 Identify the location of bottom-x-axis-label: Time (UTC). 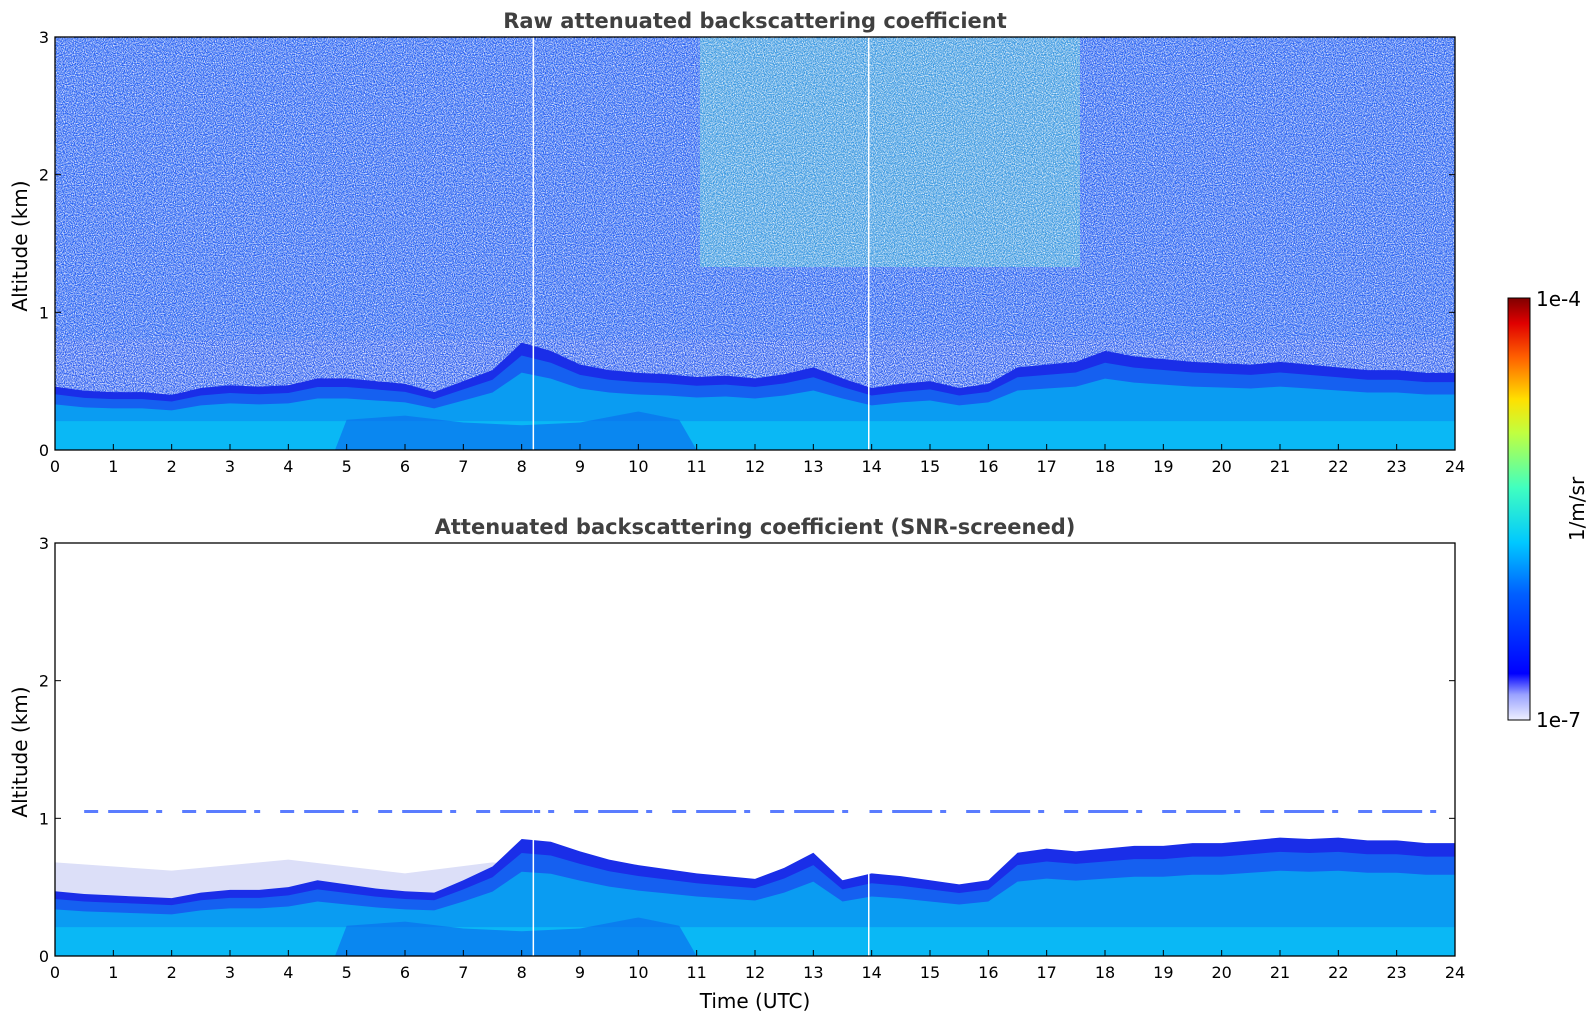
(755, 1001).